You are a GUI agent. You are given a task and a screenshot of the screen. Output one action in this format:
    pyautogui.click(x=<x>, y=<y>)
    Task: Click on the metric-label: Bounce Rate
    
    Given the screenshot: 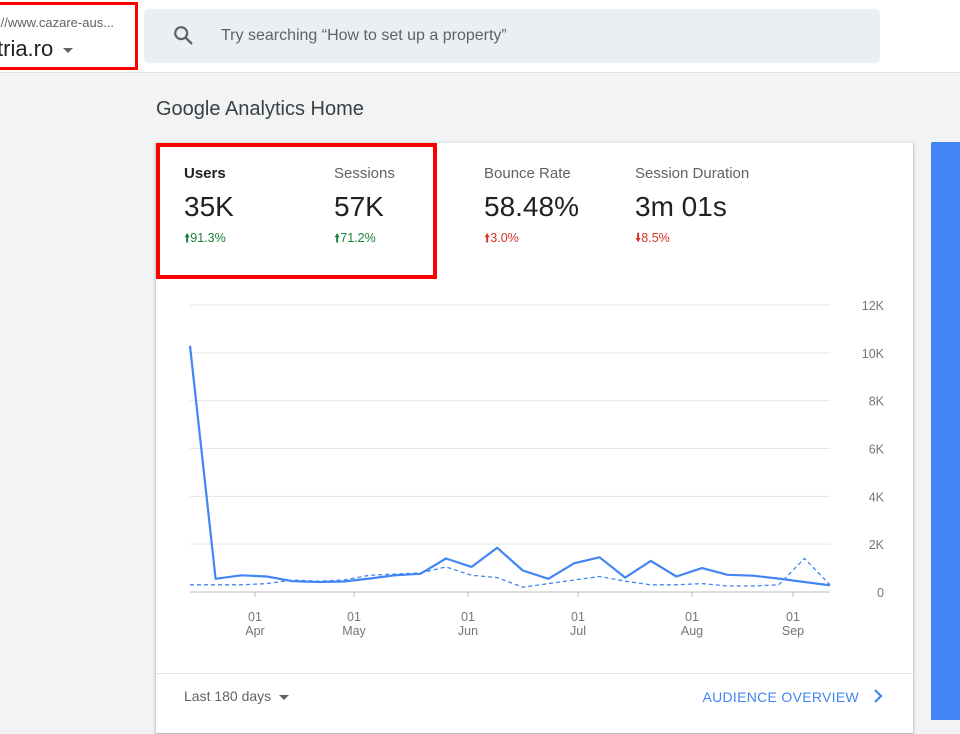 What is the action you would take?
    pyautogui.click(x=527, y=173)
    